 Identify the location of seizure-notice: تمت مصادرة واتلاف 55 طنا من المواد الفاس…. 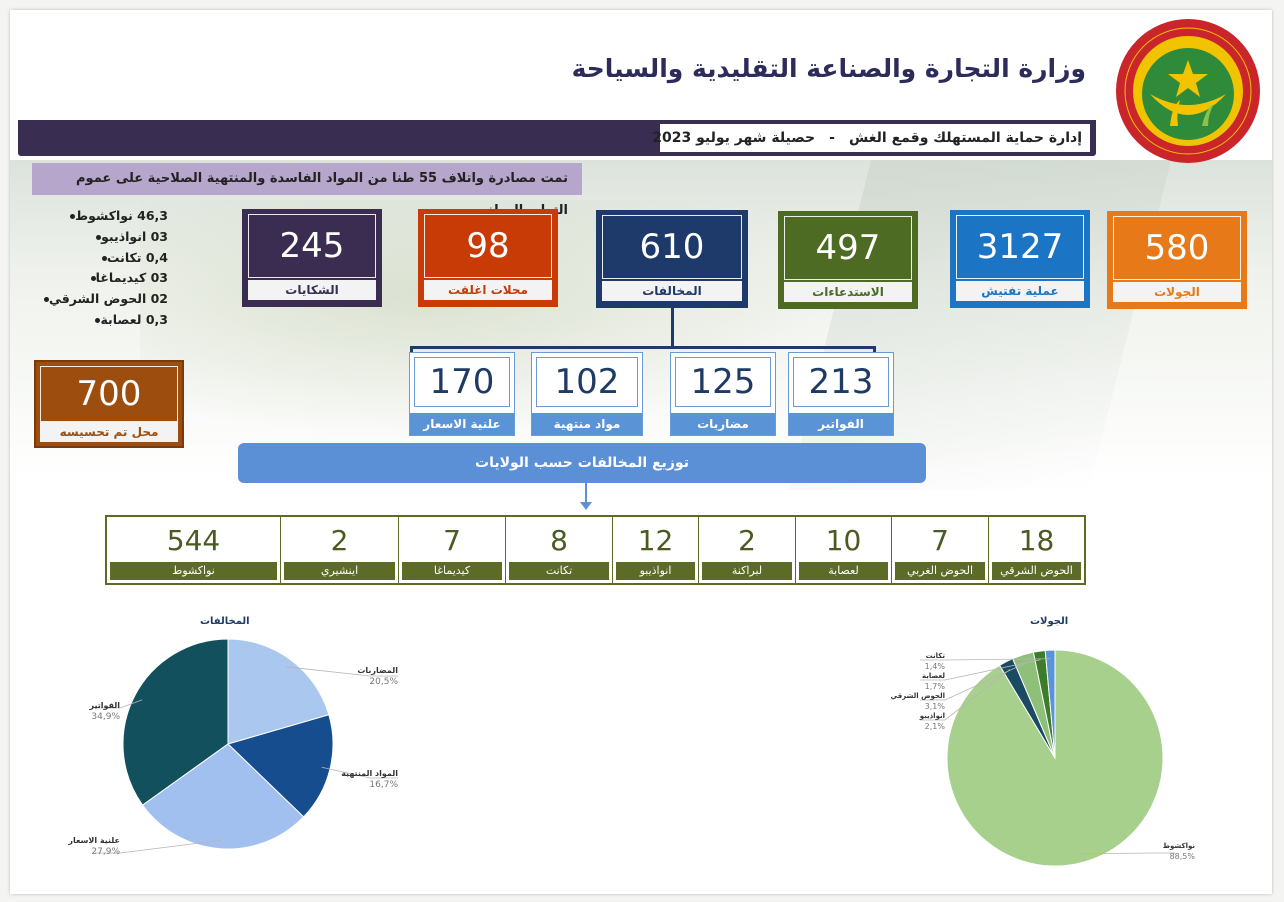
(307, 190).